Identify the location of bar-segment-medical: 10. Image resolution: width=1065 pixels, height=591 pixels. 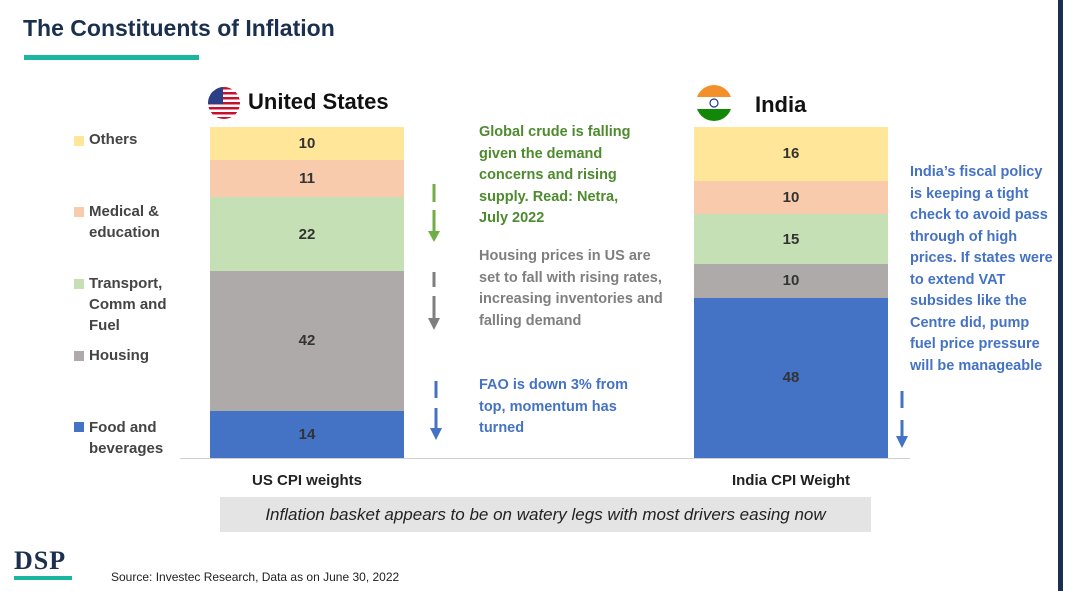
(791, 197).